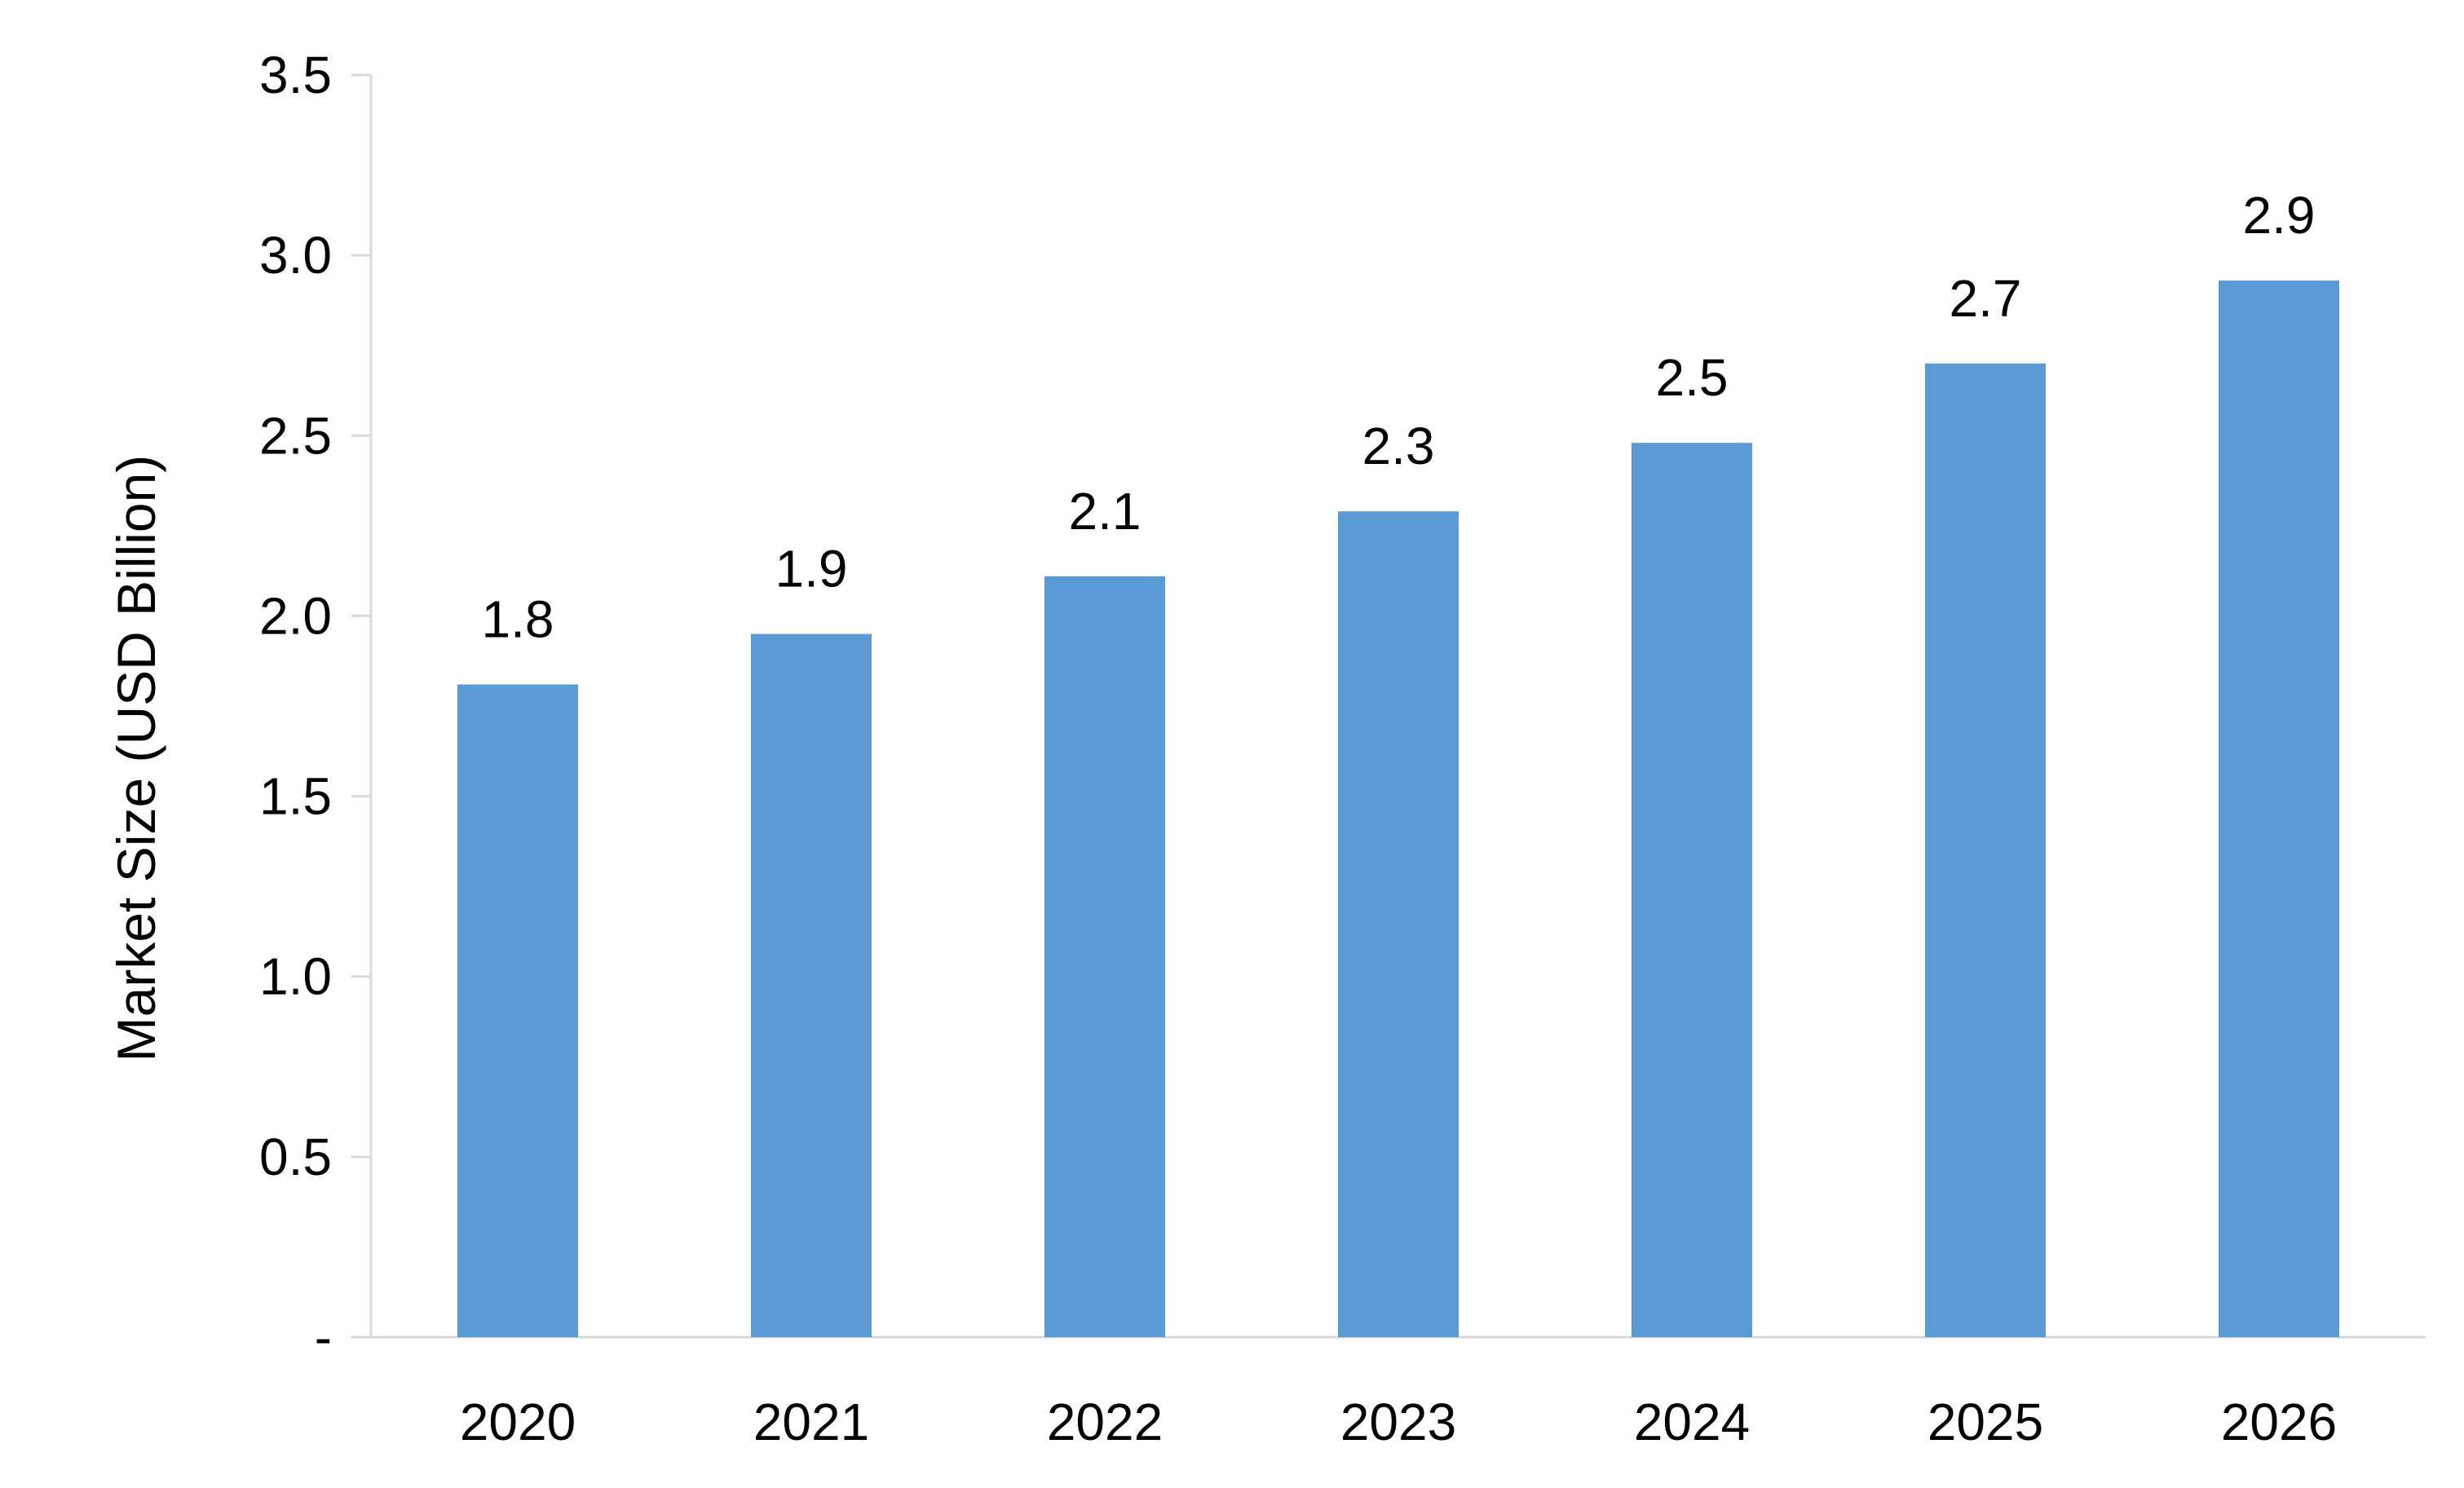 The height and width of the screenshot is (1488, 2464). What do you see at coordinates (1692, 890) in the screenshot?
I see `bar-2024` at bounding box center [1692, 890].